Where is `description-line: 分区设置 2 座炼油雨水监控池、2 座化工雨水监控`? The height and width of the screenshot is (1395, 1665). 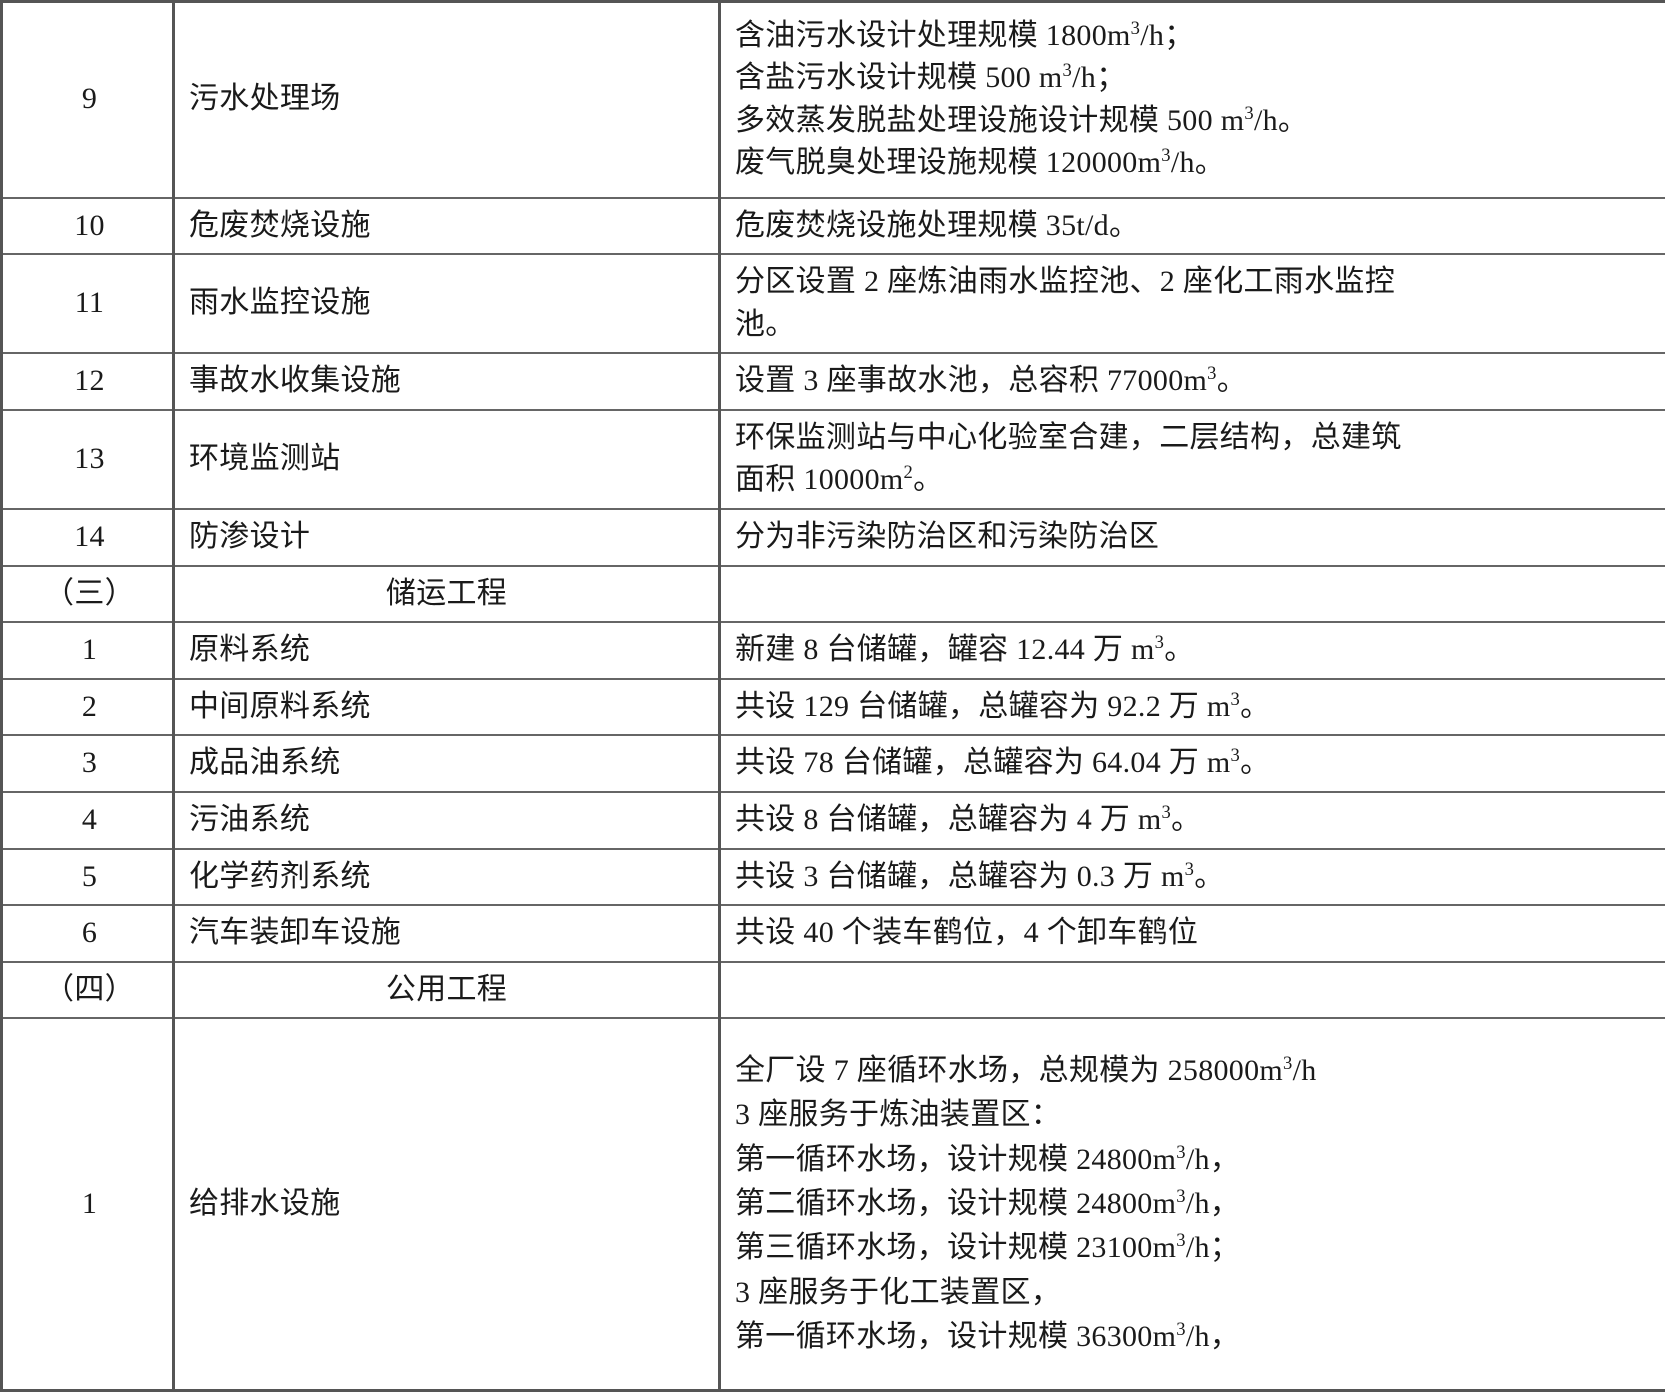
description-line: 分区设置 2 座炼油雨水监控池、2 座化工雨水监控 is located at coordinates (1065, 282).